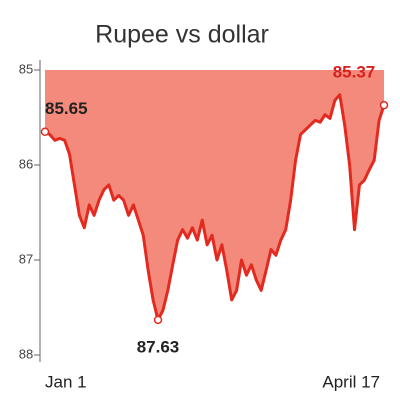 This screenshot has width=400, height=400. Describe the element at coordinates (26, 353) in the screenshot. I see `y-tick-label: 88` at that location.